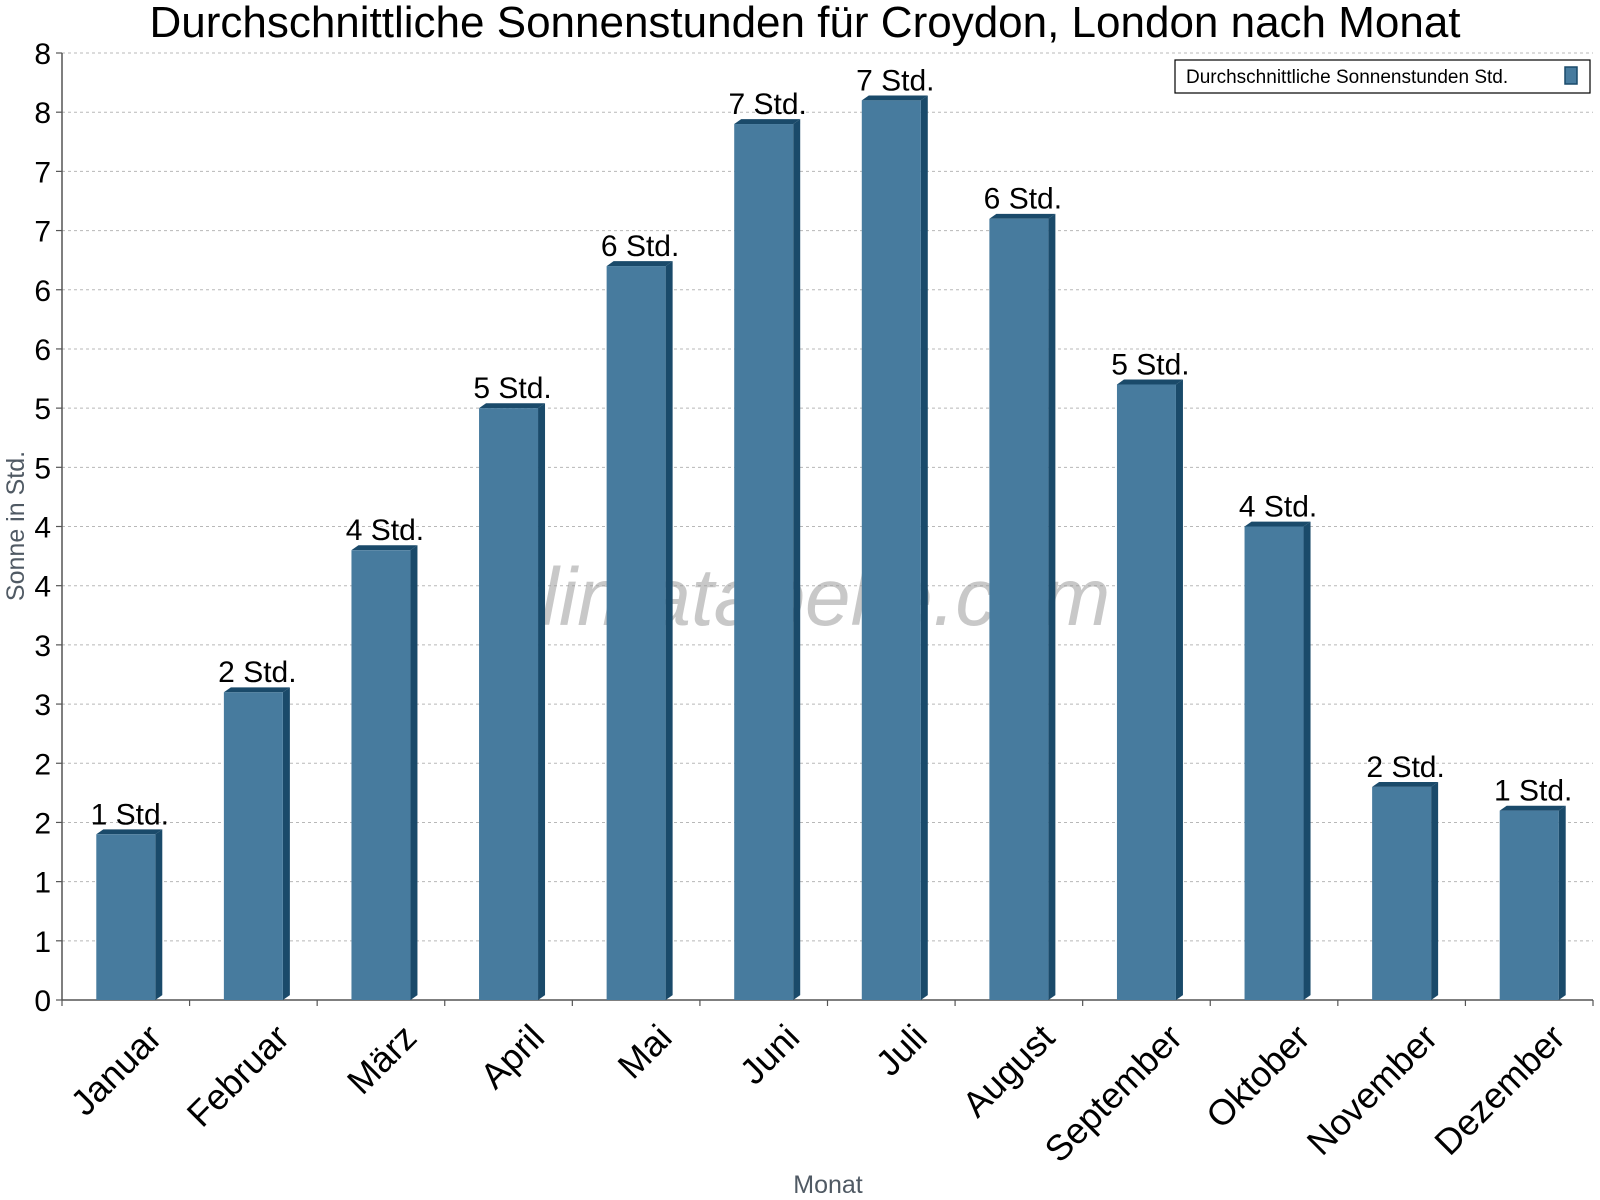  What do you see at coordinates (901, 1049) in the screenshot?
I see `x-tick-label: Juli` at bounding box center [901, 1049].